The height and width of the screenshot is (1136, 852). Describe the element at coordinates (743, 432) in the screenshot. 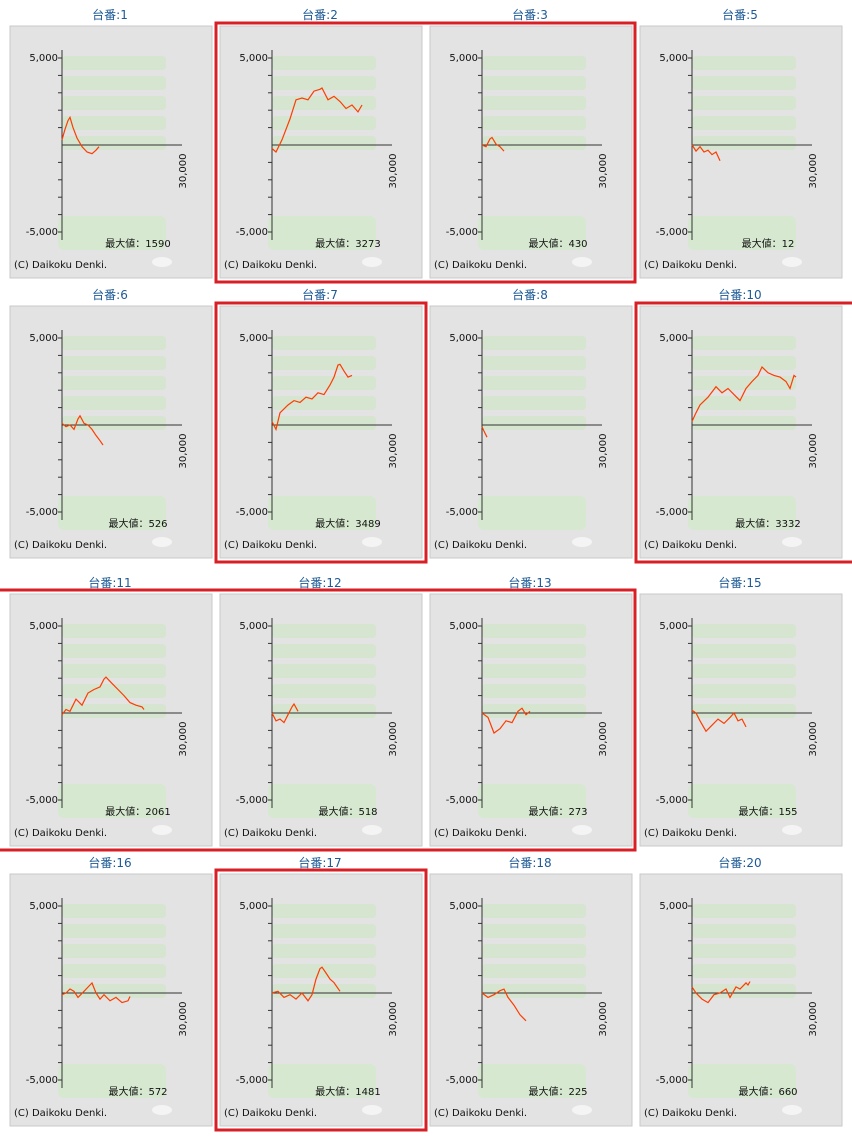

I see `highlight-box` at that location.